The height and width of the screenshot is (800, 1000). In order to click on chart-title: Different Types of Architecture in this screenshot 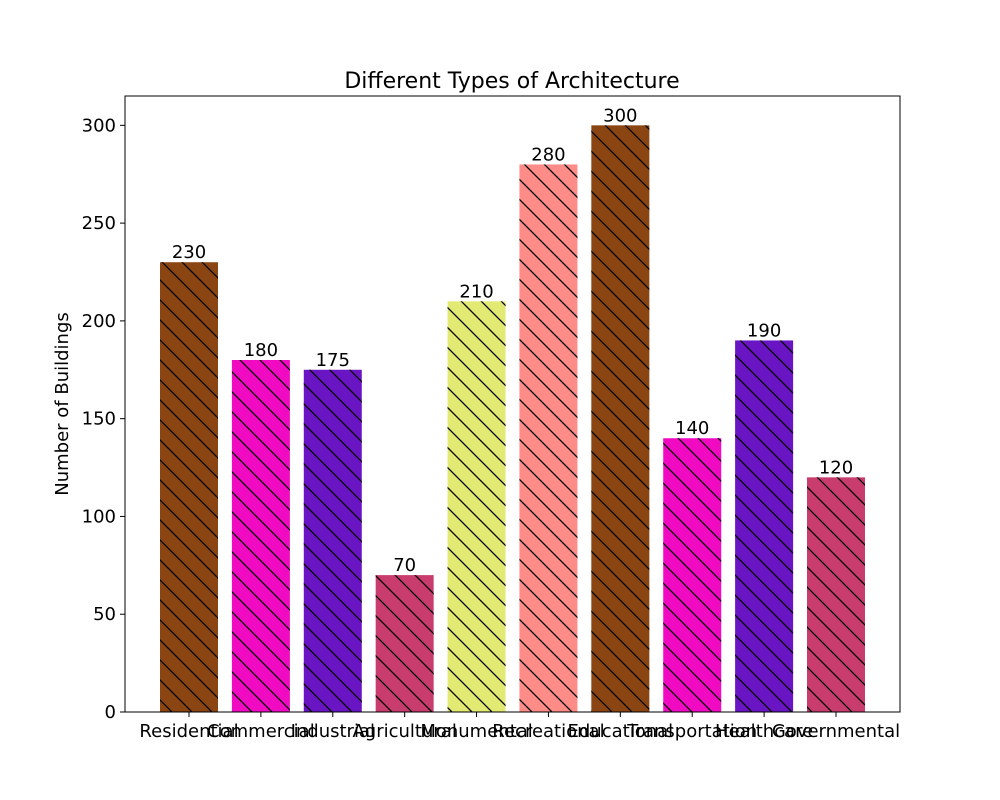, I will do `click(511, 81)`.